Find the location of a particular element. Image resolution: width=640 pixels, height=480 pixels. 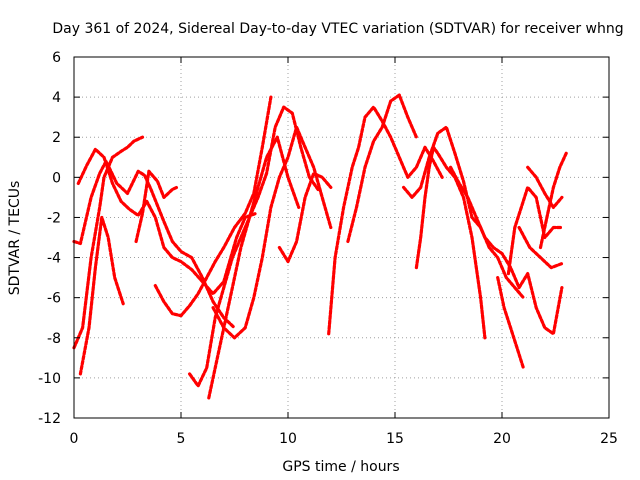

x-tick-label: 20 is located at coordinates (502, 439).